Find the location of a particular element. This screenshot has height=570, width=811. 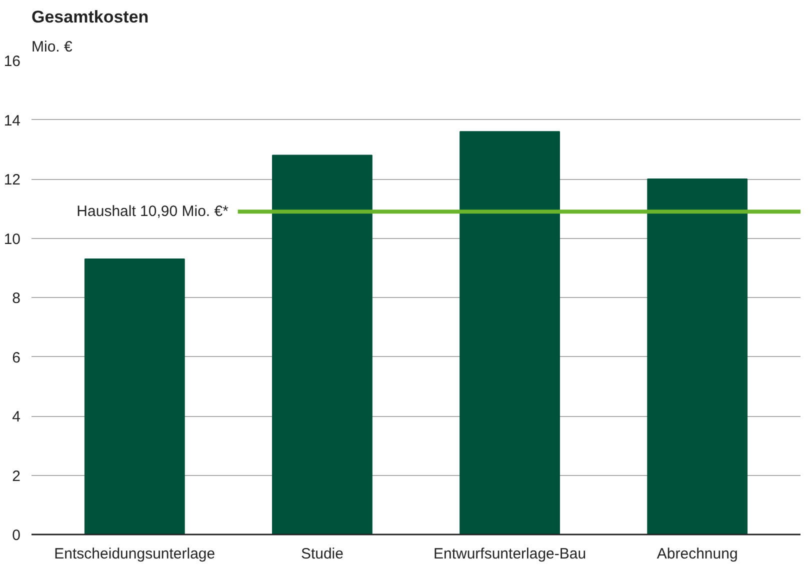

y-tick-label: 10 is located at coordinates (12, 239).